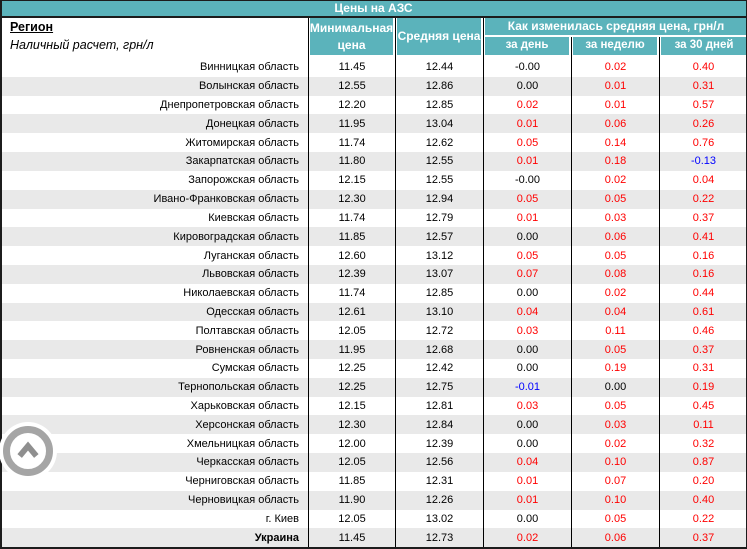 Image resolution: width=747 pixels, height=549 pixels. I want to click on avg-price: 13.12, so click(439, 255).